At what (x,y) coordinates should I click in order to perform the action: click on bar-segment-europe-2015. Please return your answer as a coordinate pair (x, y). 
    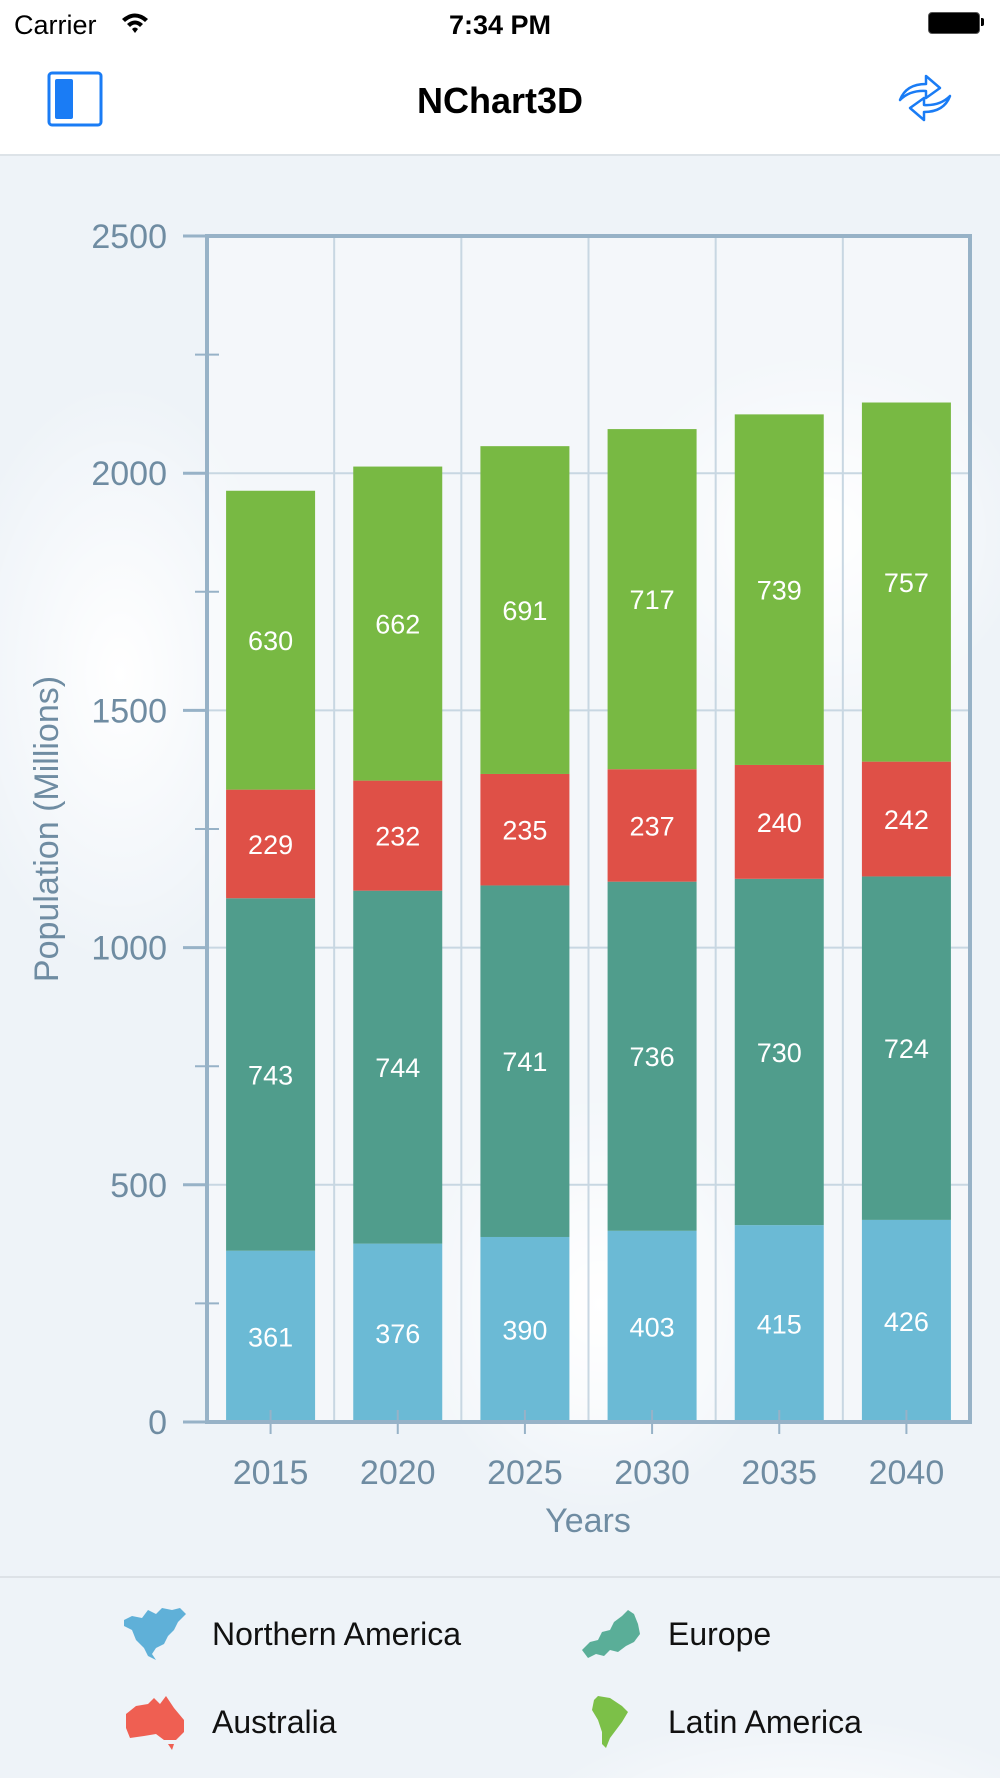
    Looking at the image, I should click on (271, 1074).